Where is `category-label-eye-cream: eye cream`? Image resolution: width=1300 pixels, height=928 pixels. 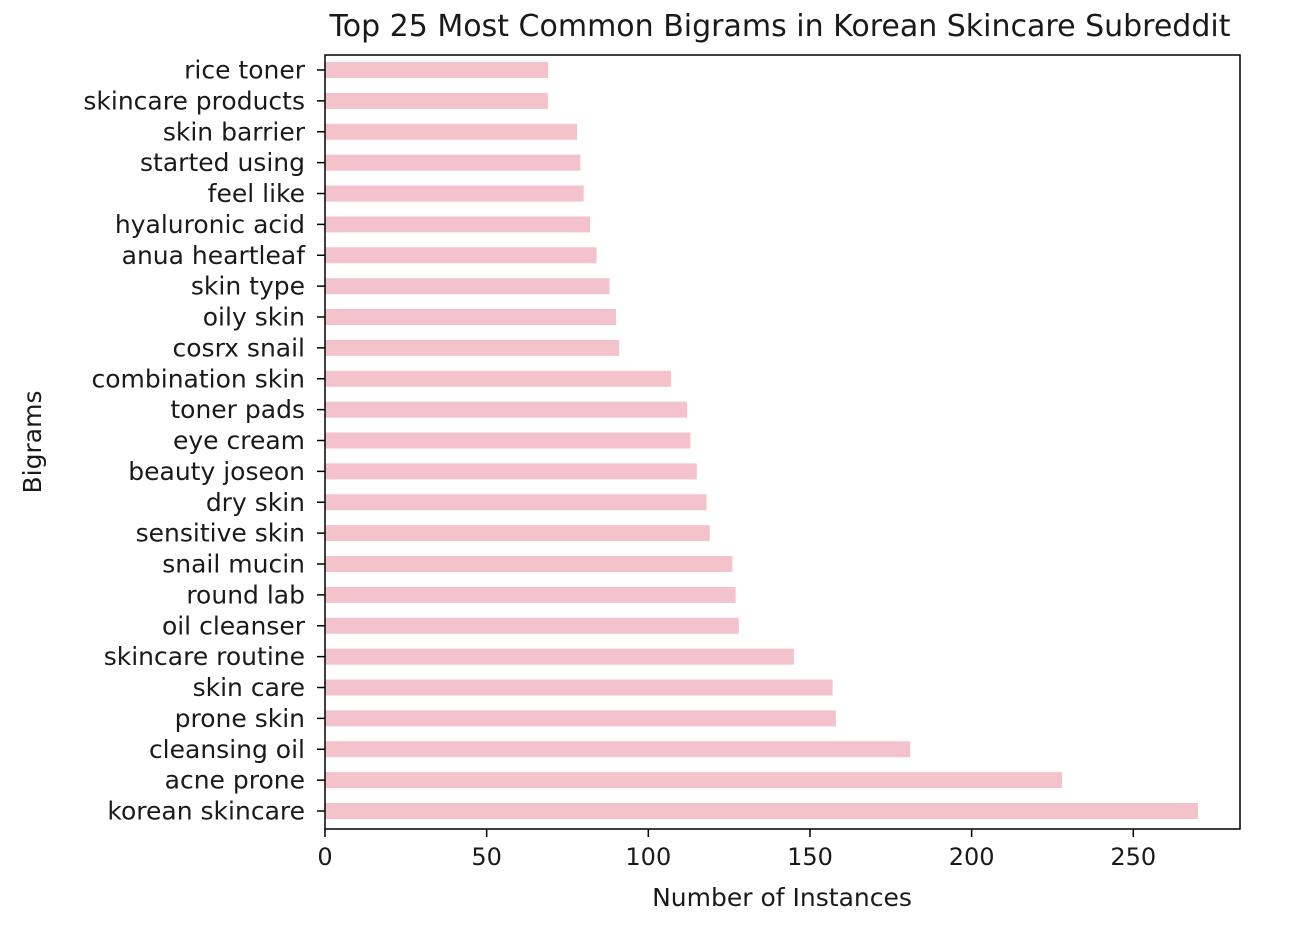
category-label-eye-cream: eye cream is located at coordinates (239, 440).